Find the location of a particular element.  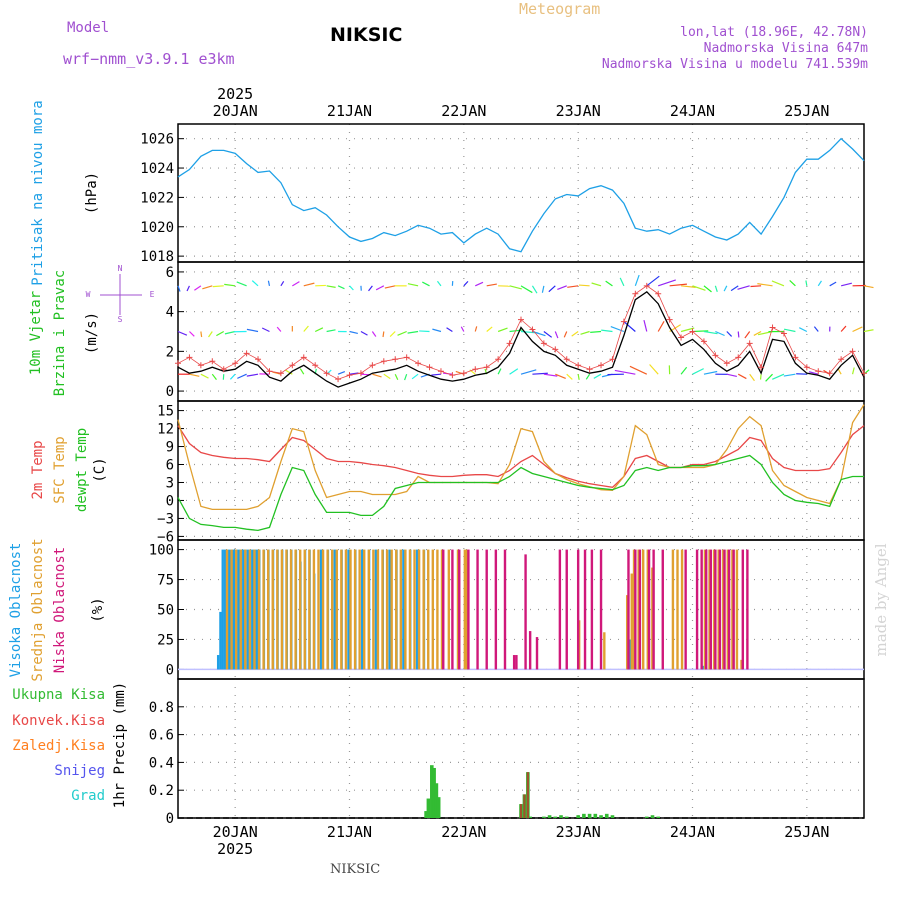

dewpt-line is located at coordinates (520, 493).